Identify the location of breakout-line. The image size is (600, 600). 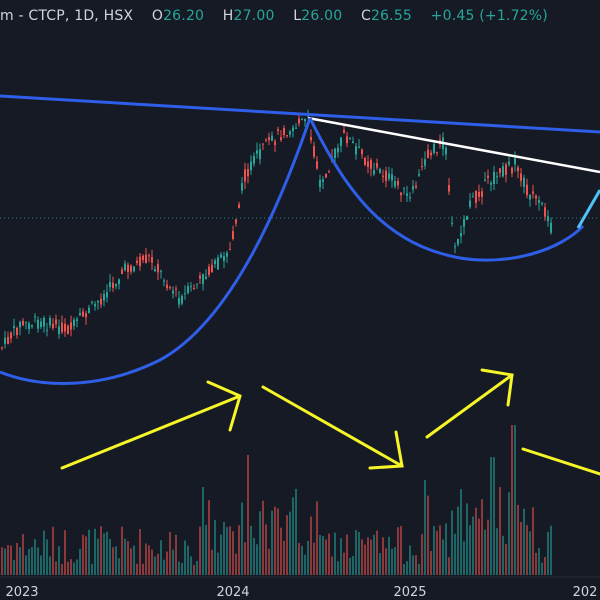
(588, 209).